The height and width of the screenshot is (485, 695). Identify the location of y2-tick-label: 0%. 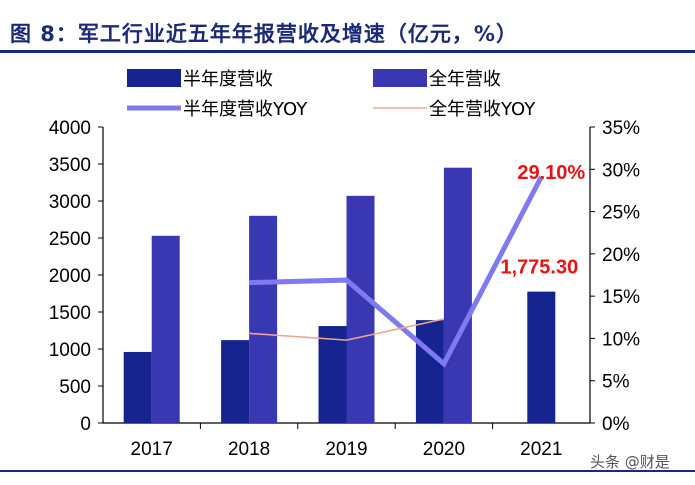
(616, 424).